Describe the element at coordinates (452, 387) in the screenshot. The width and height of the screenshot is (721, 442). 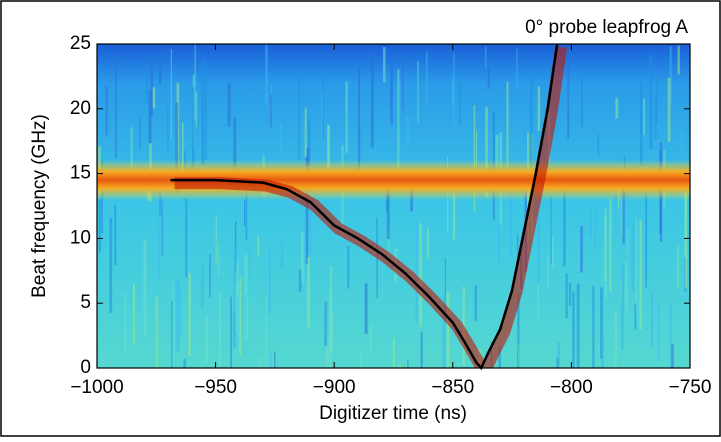
I see `x-tick-label: −850` at that location.